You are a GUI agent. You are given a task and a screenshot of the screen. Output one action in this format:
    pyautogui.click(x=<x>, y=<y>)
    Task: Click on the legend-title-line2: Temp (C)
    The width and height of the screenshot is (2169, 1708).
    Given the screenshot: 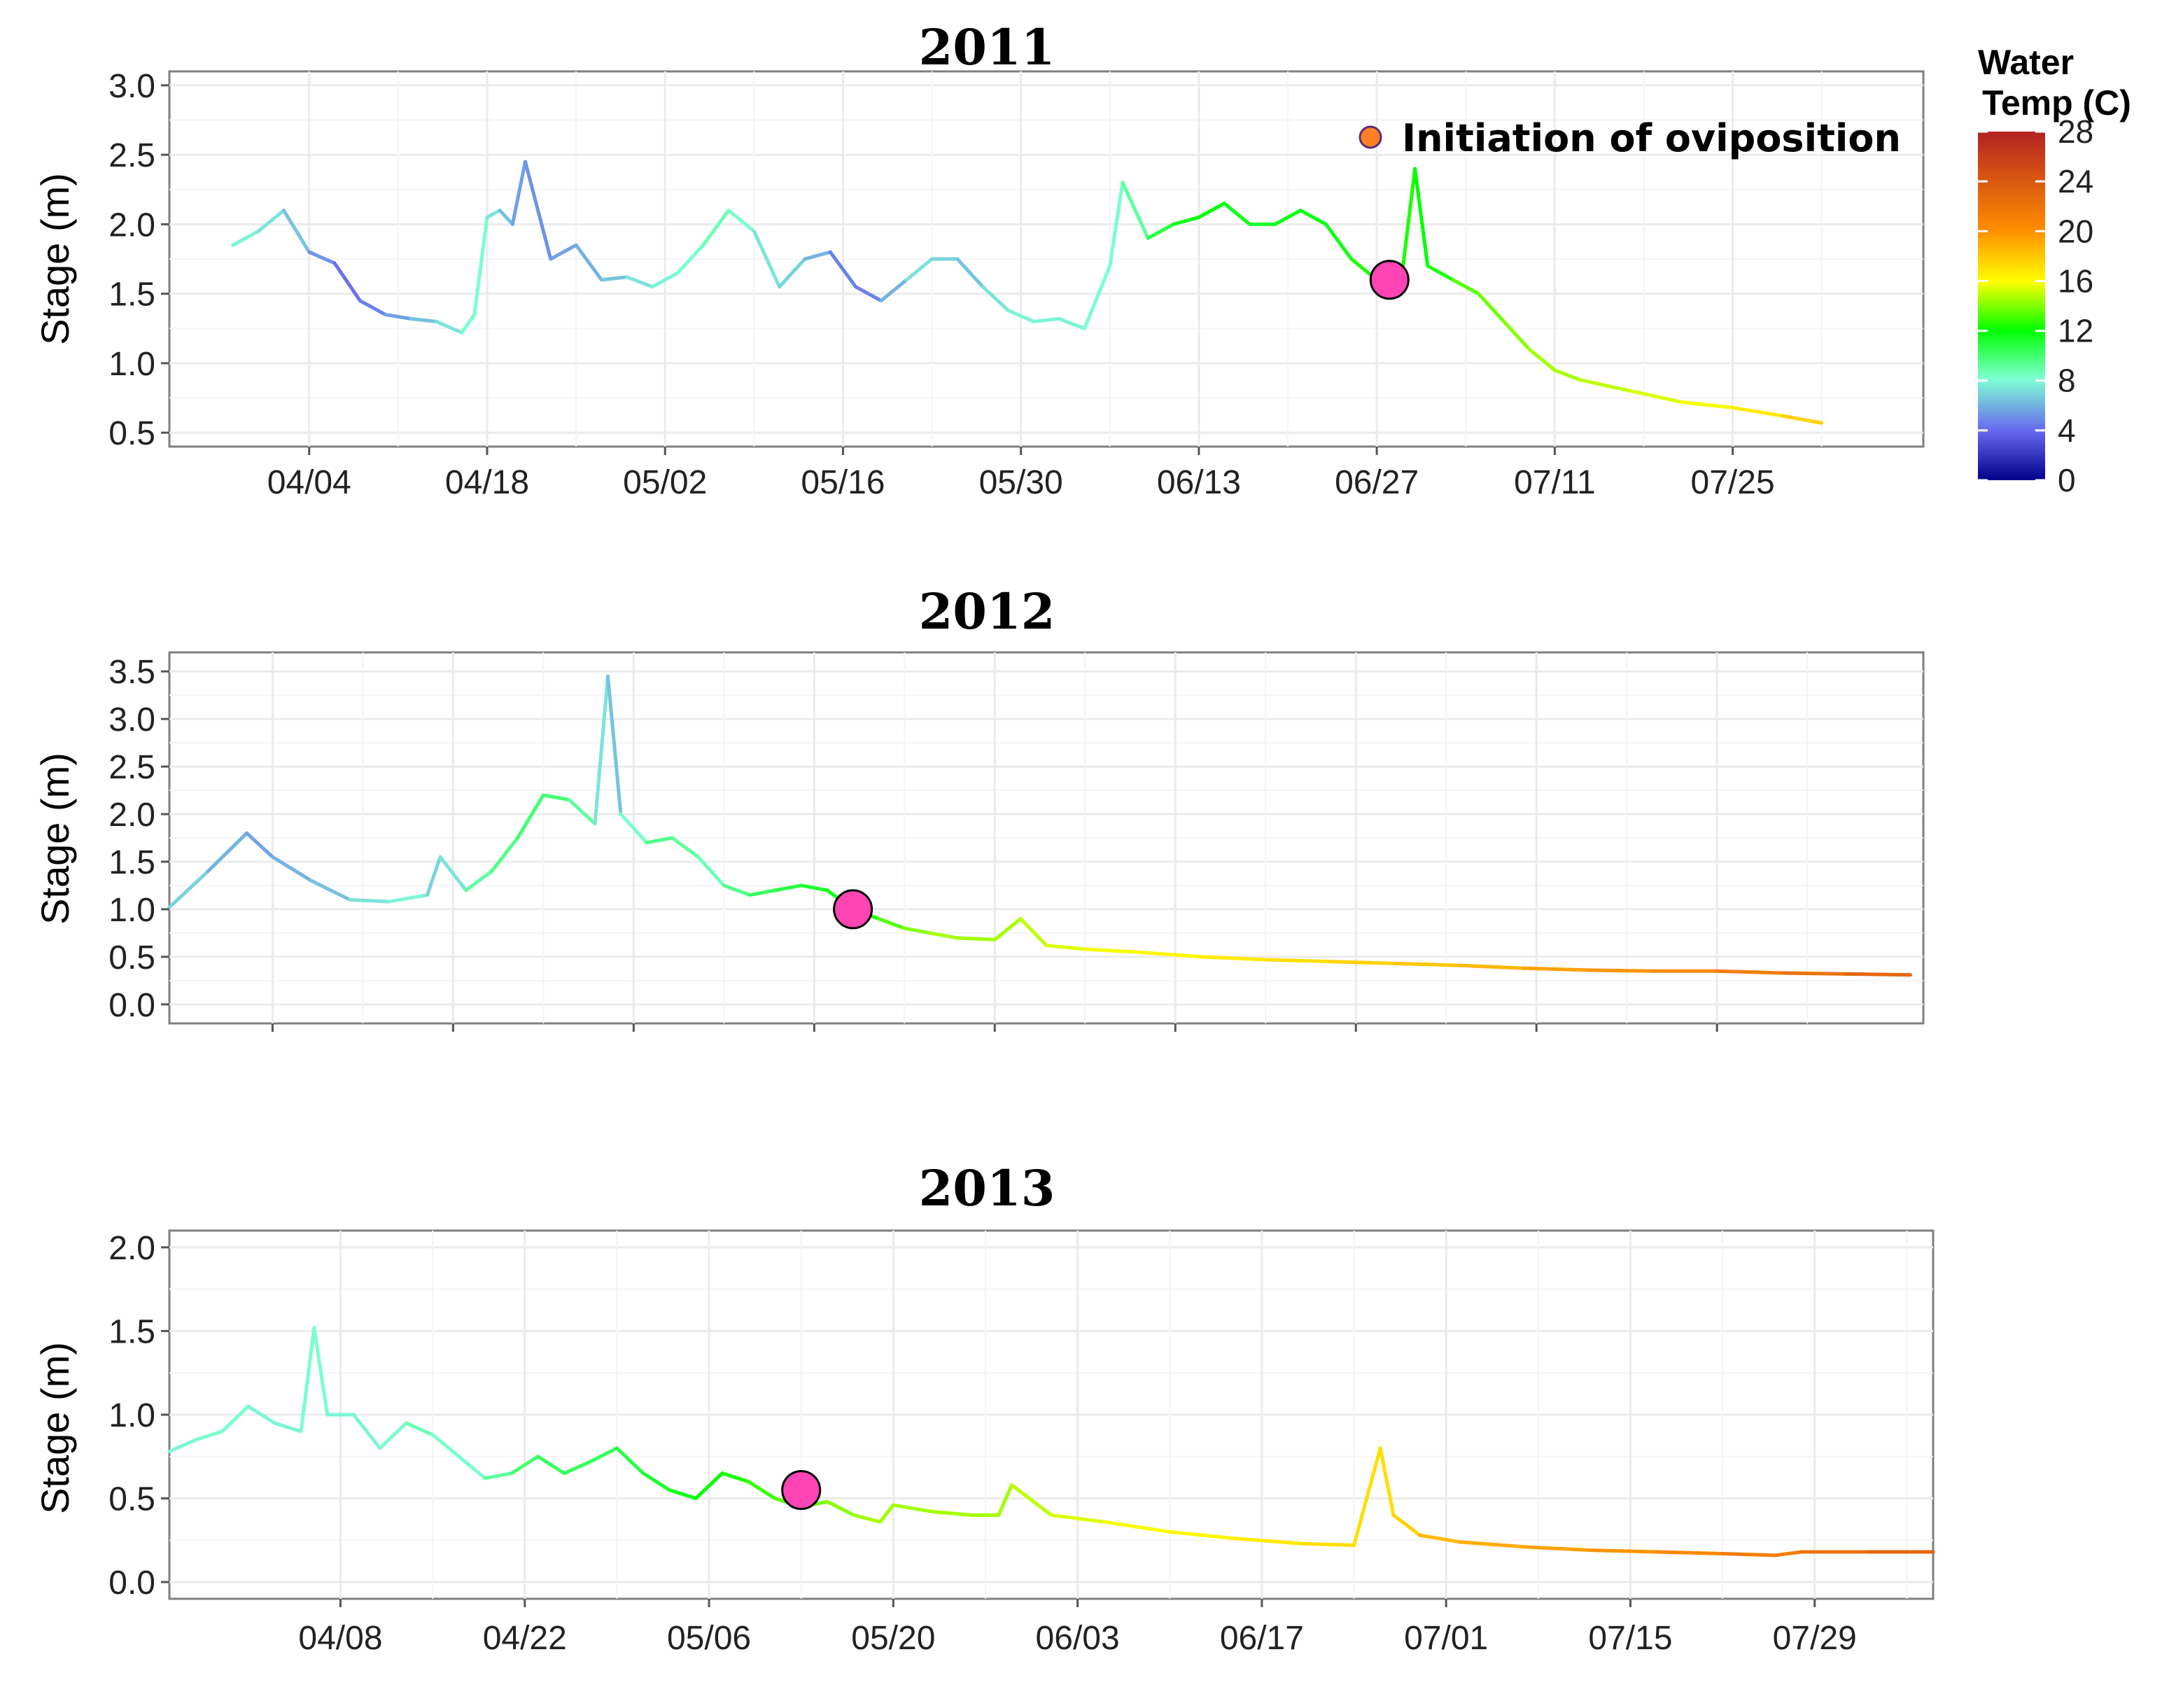 What is the action you would take?
    pyautogui.click(x=2056, y=102)
    